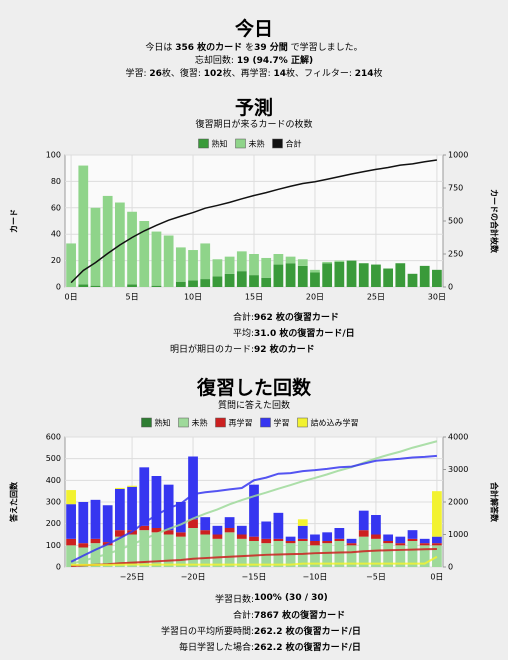 The image size is (508, 660). I want to click on legend: 熟知 未熟 合計, so click(250, 143).